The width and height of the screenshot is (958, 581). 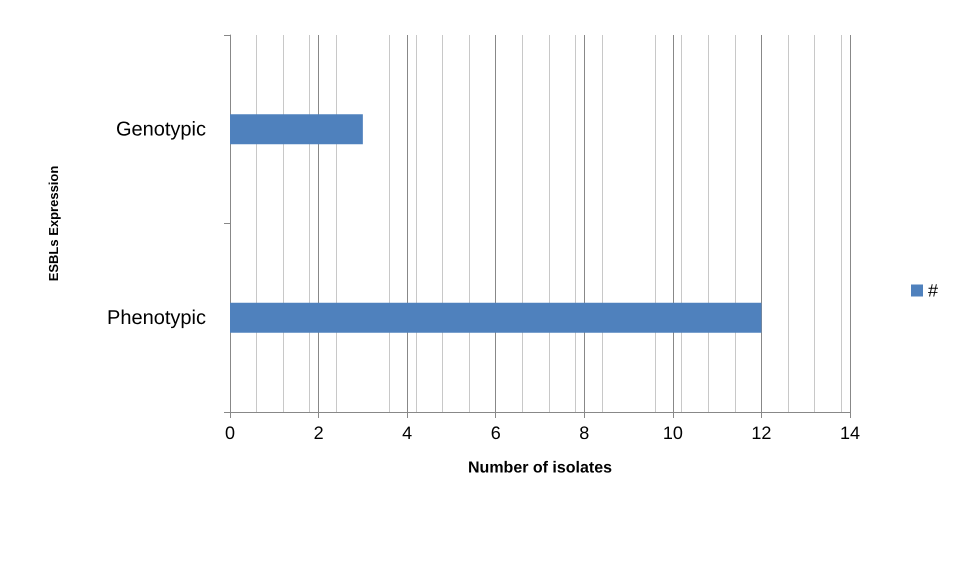 What do you see at coordinates (540, 468) in the screenshot?
I see `x-axis-title: Number of isolates` at bounding box center [540, 468].